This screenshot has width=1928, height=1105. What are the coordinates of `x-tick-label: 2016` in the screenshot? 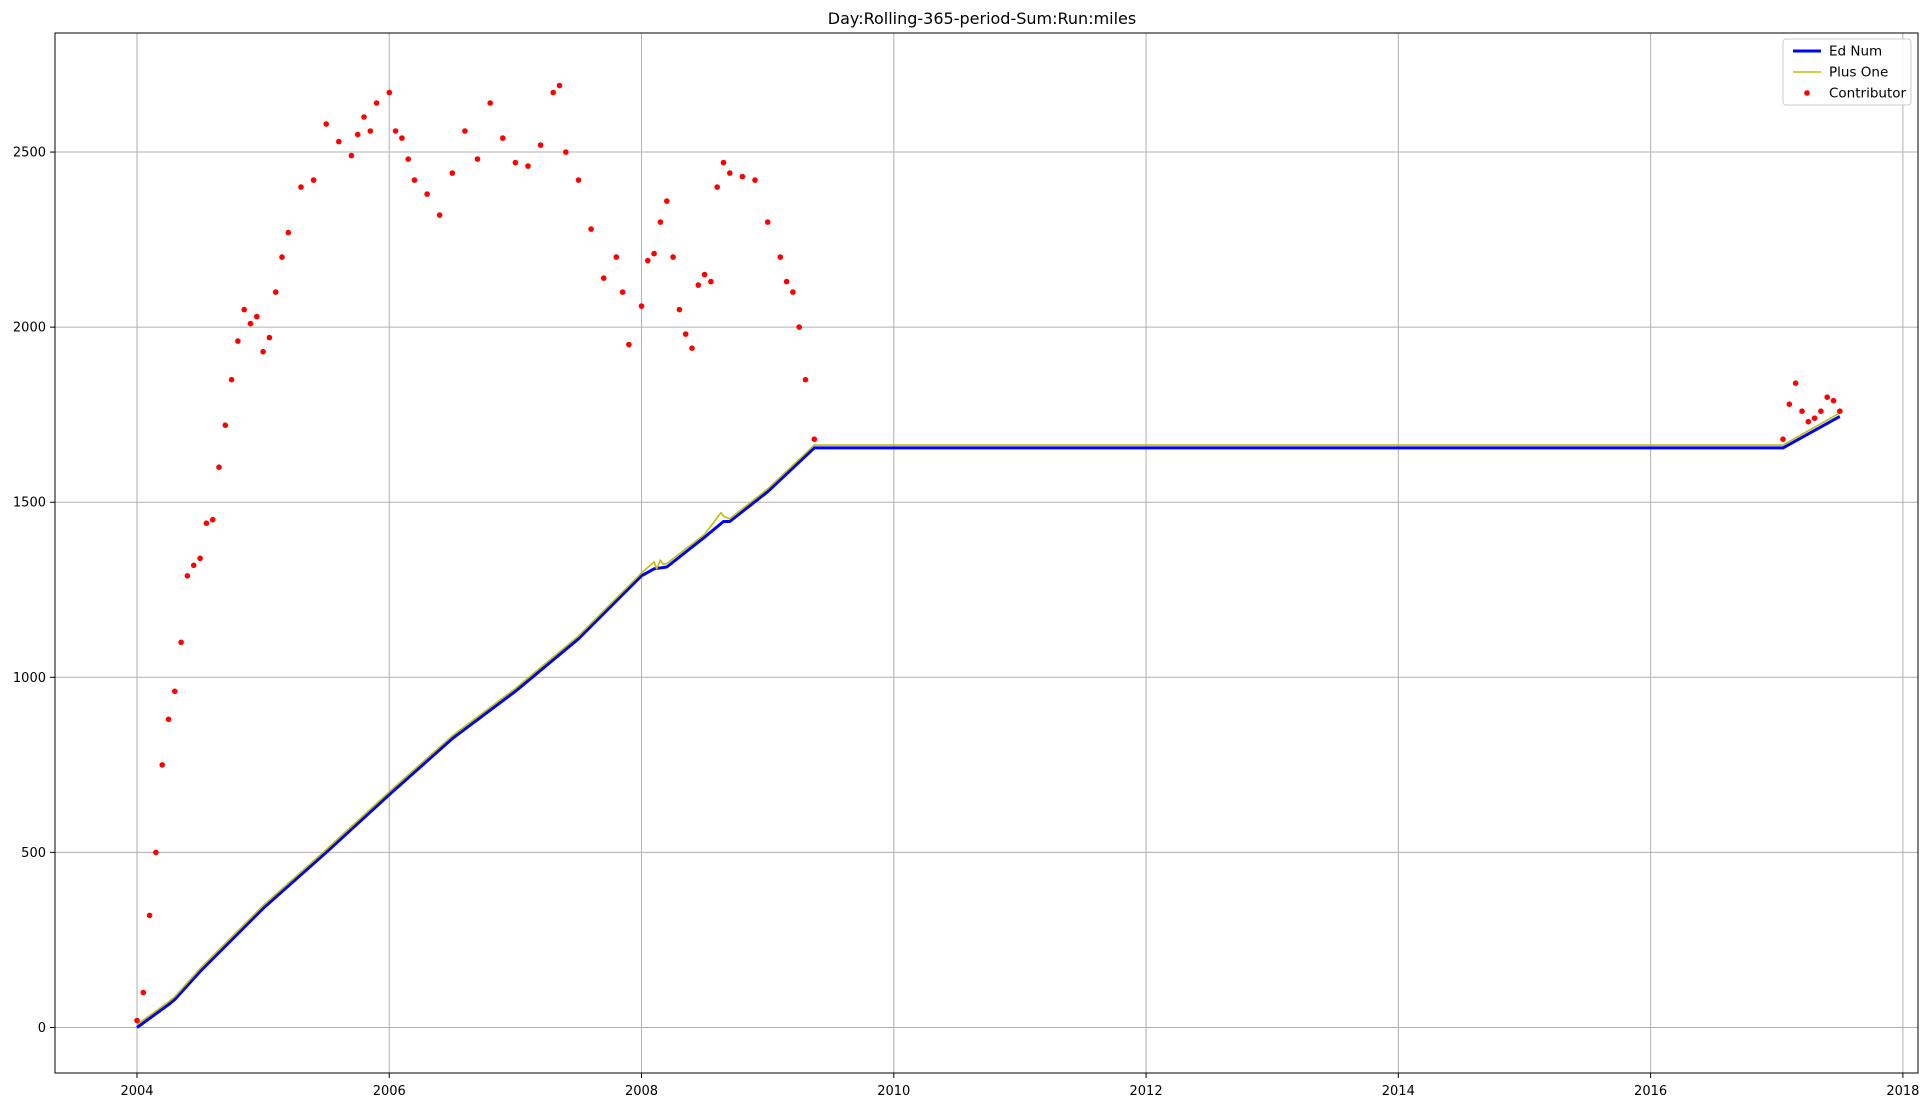 It's located at (1650, 1091).